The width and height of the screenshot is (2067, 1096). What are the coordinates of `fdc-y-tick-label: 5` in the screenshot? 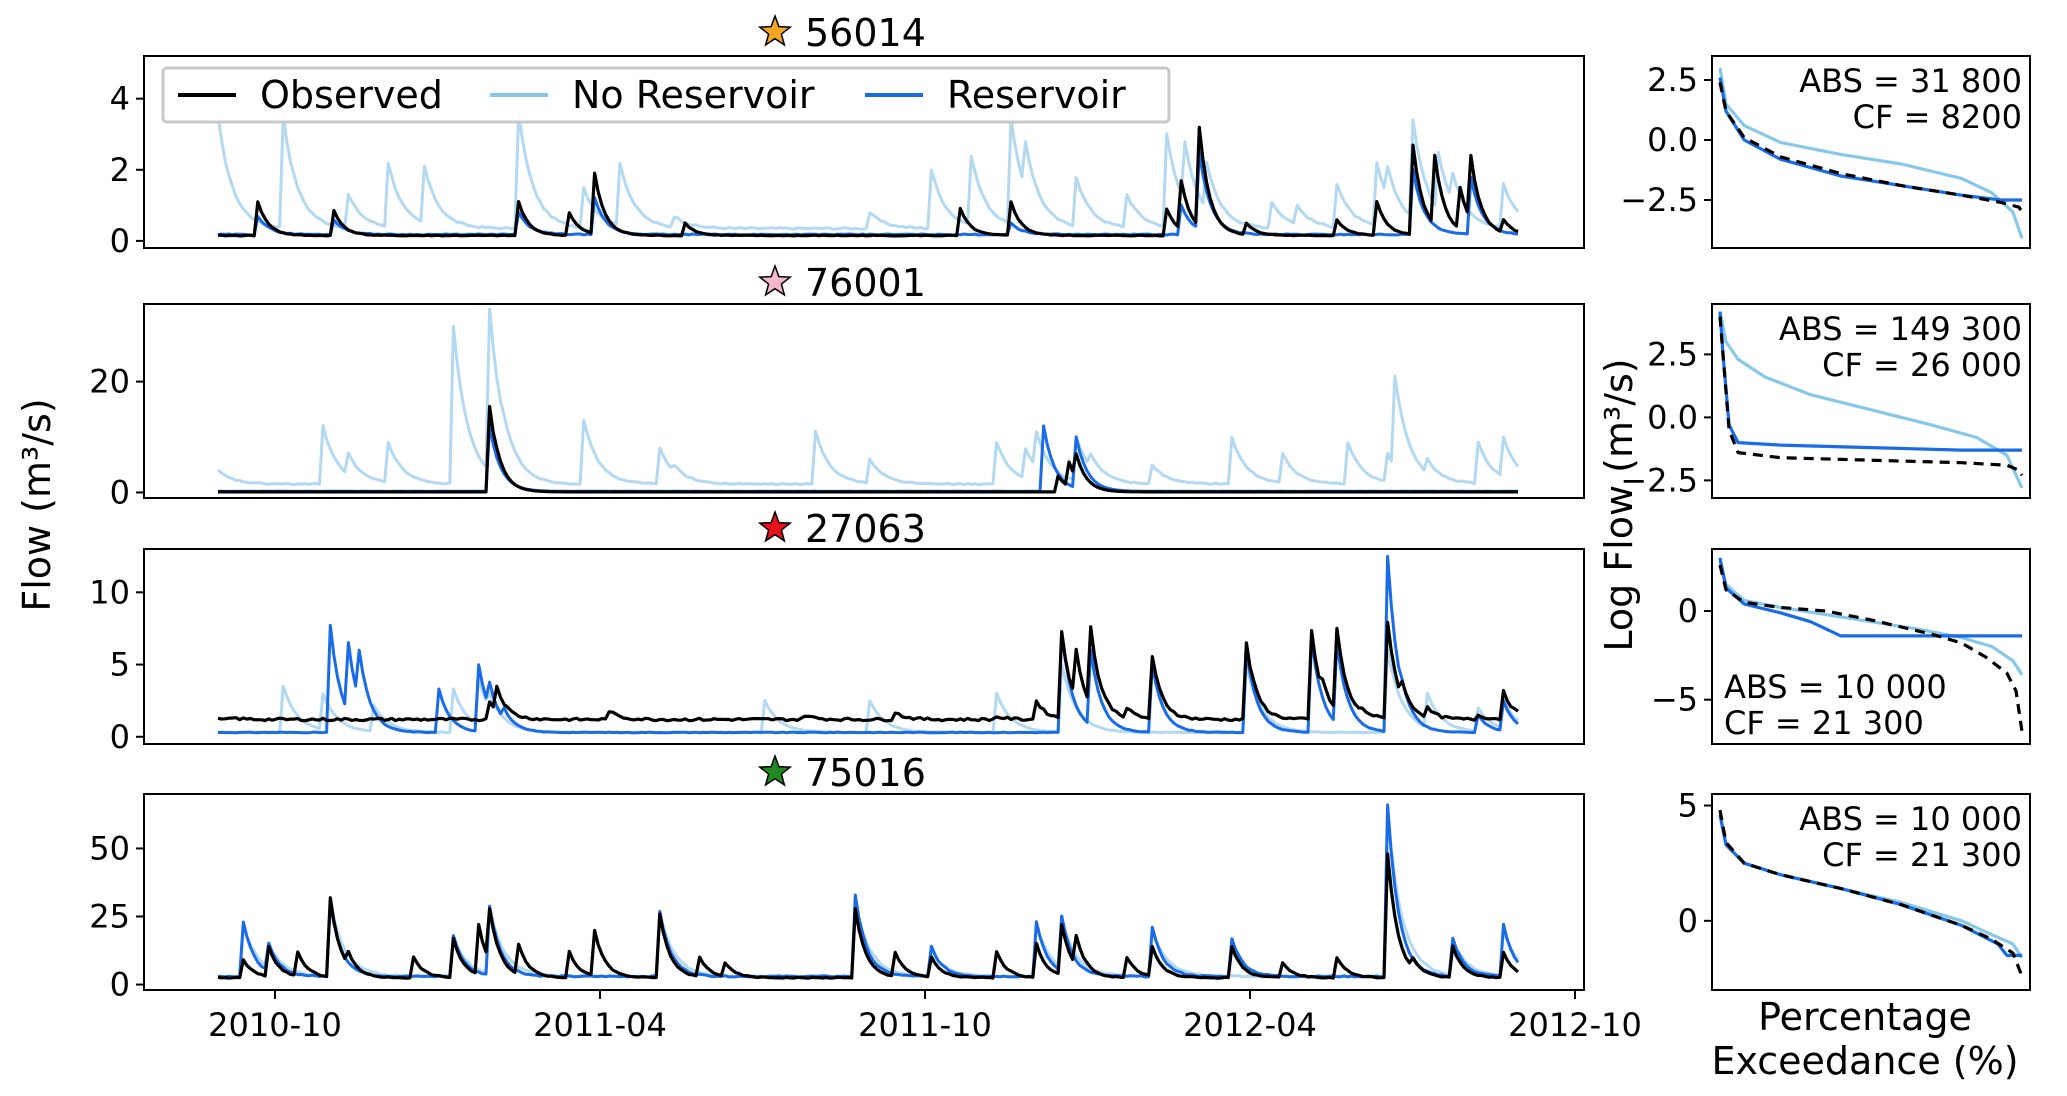 It's located at (1688, 806).